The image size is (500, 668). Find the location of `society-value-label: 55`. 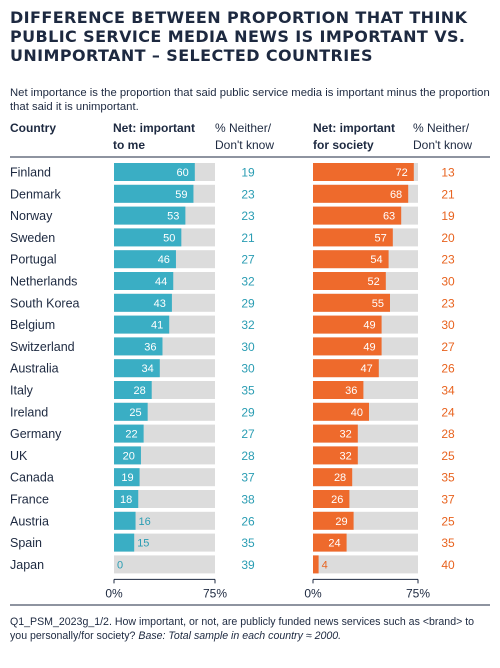

society-value-label: 55 is located at coordinates (378, 304).